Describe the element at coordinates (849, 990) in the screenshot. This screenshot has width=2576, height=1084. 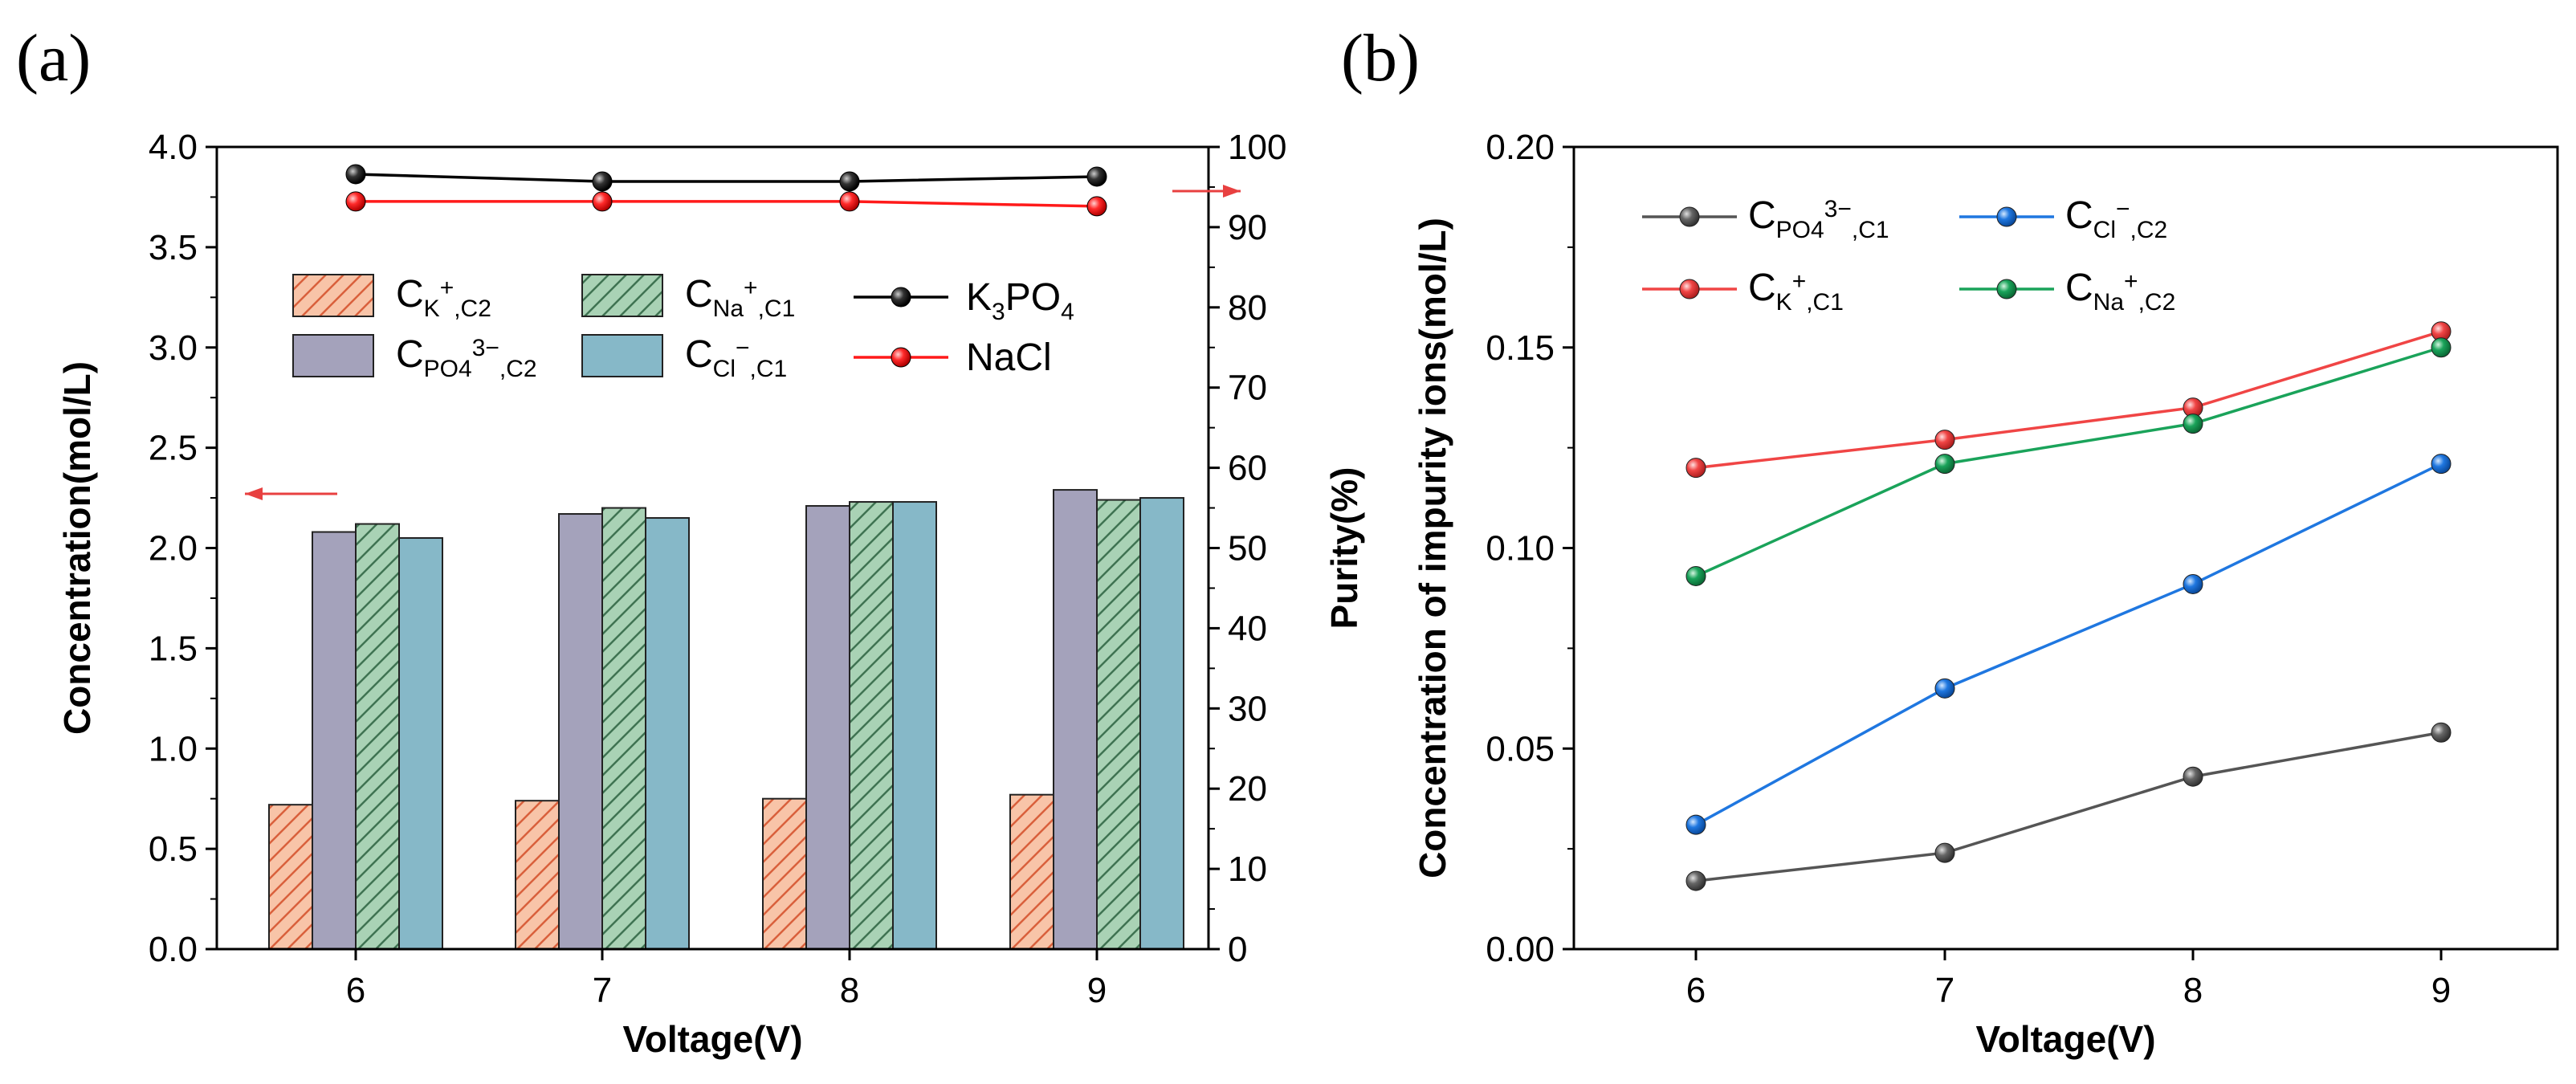
I see `x-tick-label-8: 8` at that location.